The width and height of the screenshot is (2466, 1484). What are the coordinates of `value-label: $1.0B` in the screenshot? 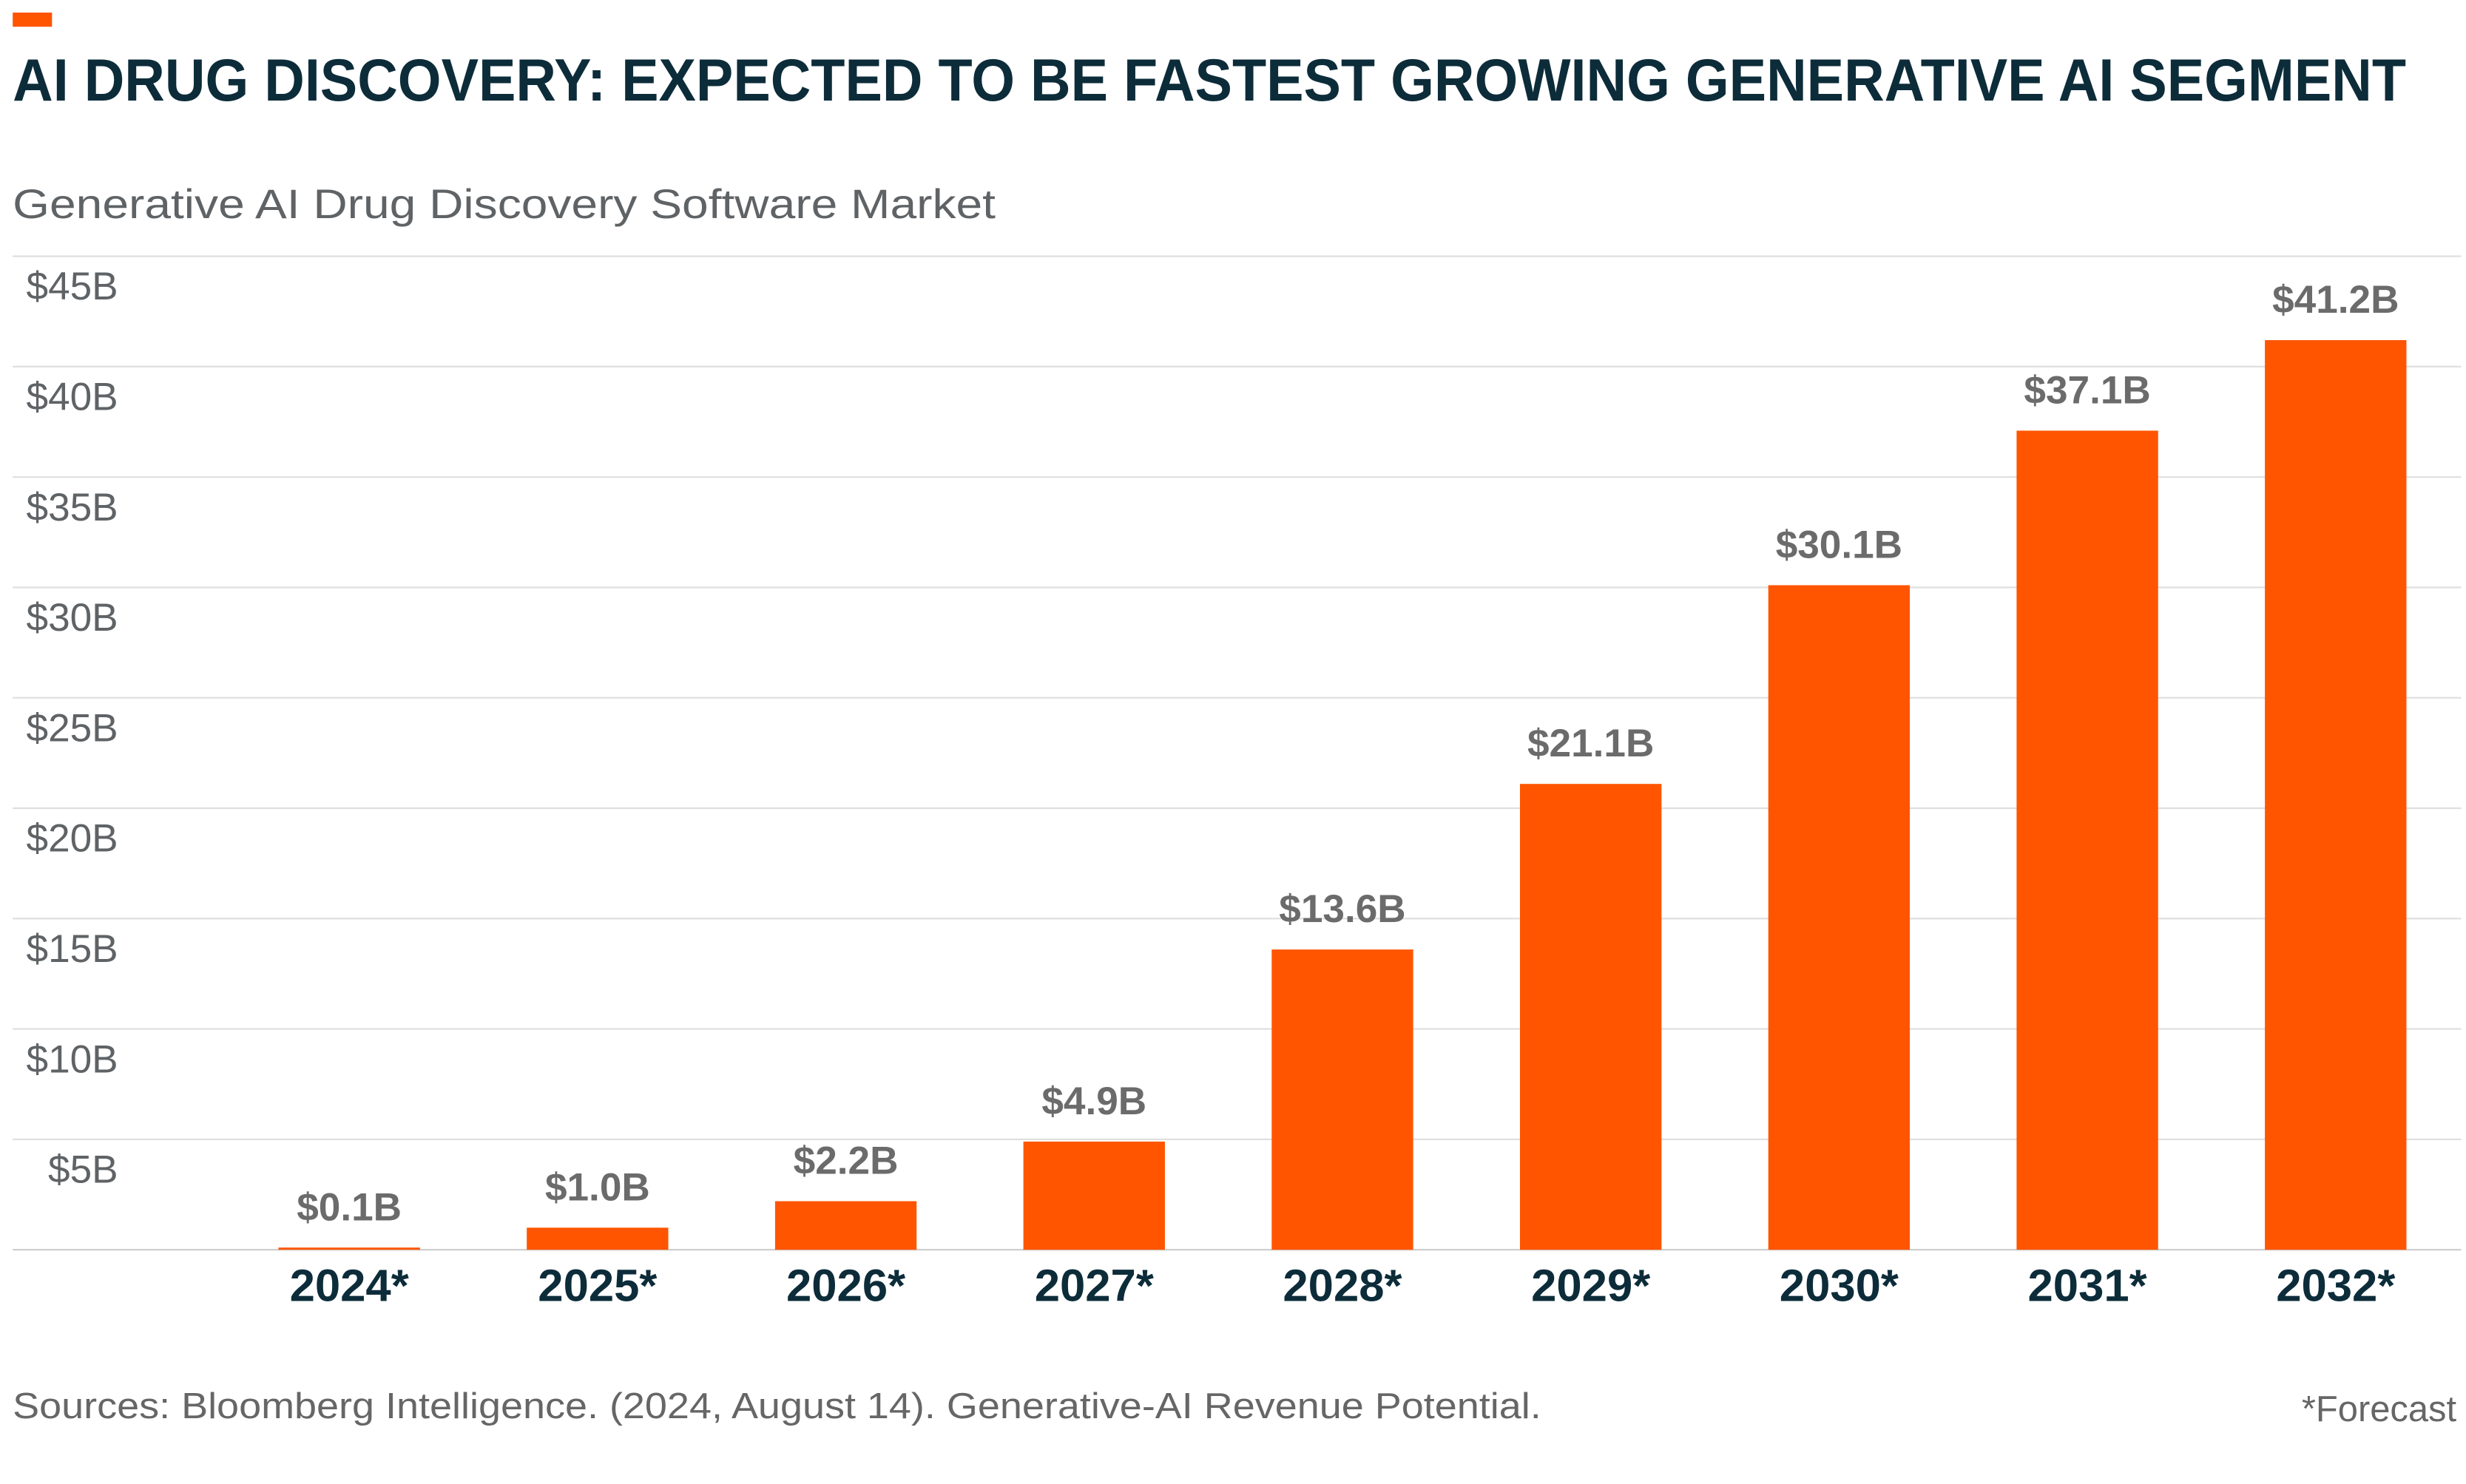 It's located at (597, 1187).